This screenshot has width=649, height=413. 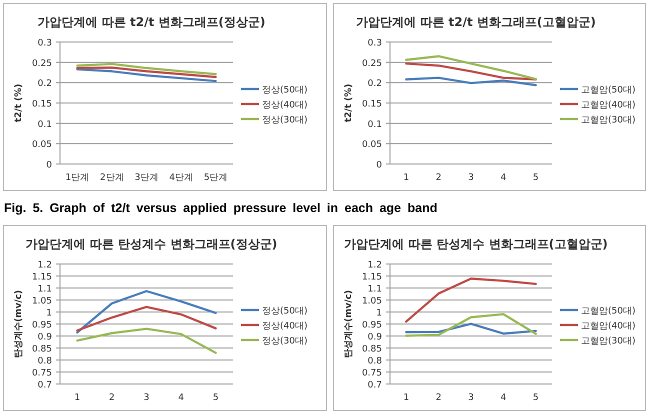 What do you see at coordinates (216, 178) in the screenshot?
I see `x-tick-label: 5단계` at bounding box center [216, 178].